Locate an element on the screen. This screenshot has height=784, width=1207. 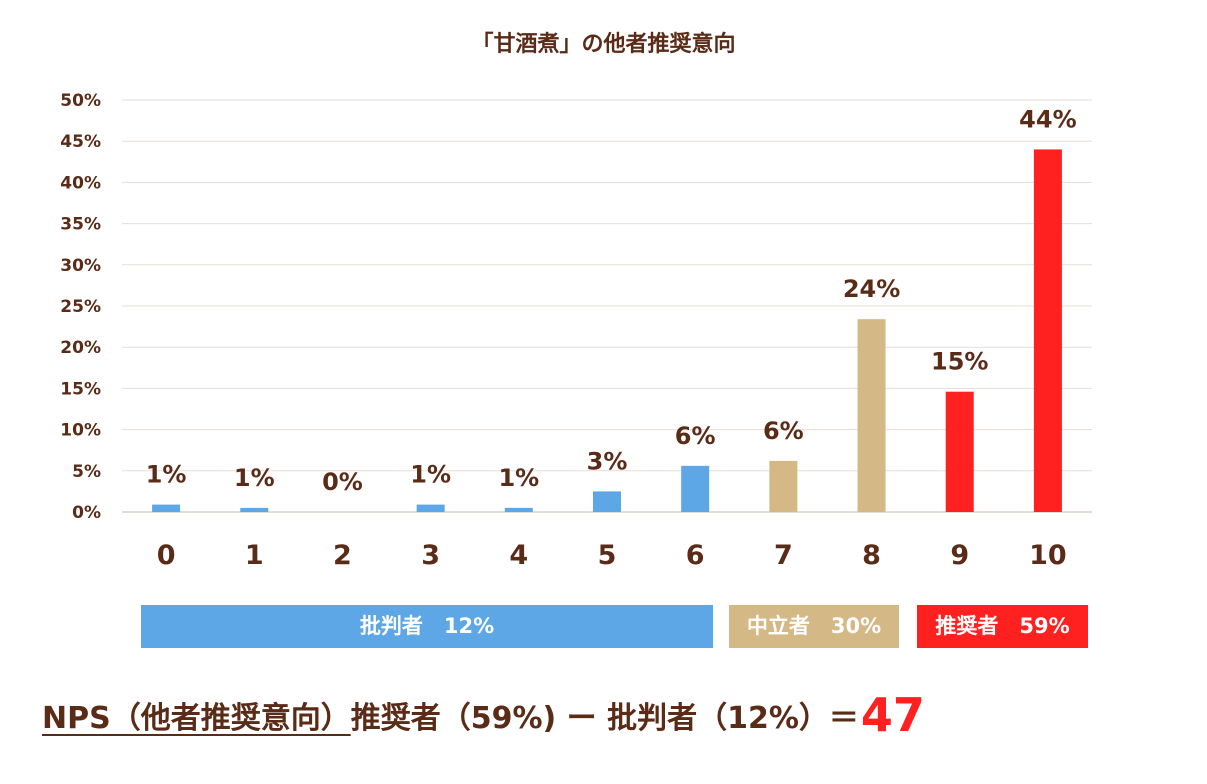
y-tick-label: 25% is located at coordinates (80, 307).